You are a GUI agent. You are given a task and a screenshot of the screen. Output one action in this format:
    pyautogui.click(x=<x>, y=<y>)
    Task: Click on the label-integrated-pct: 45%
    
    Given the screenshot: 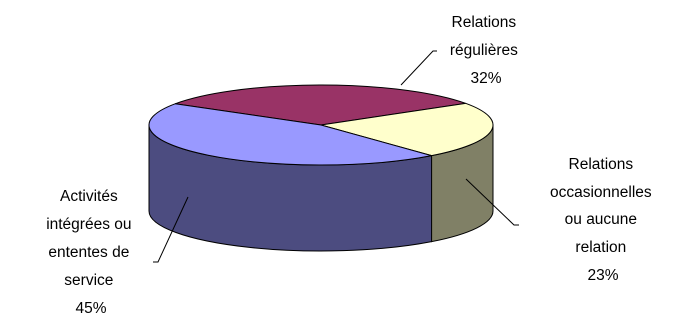 What is the action you would take?
    pyautogui.click(x=90, y=308)
    